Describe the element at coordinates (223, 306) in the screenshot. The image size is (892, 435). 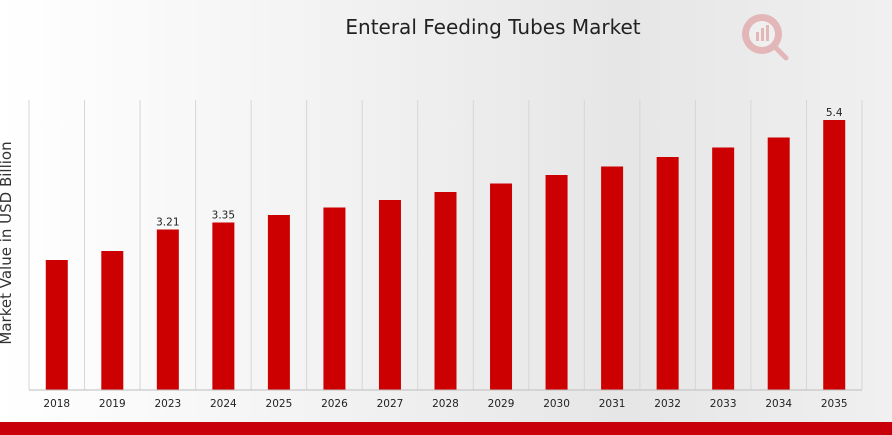
I see `bar-2024` at that location.